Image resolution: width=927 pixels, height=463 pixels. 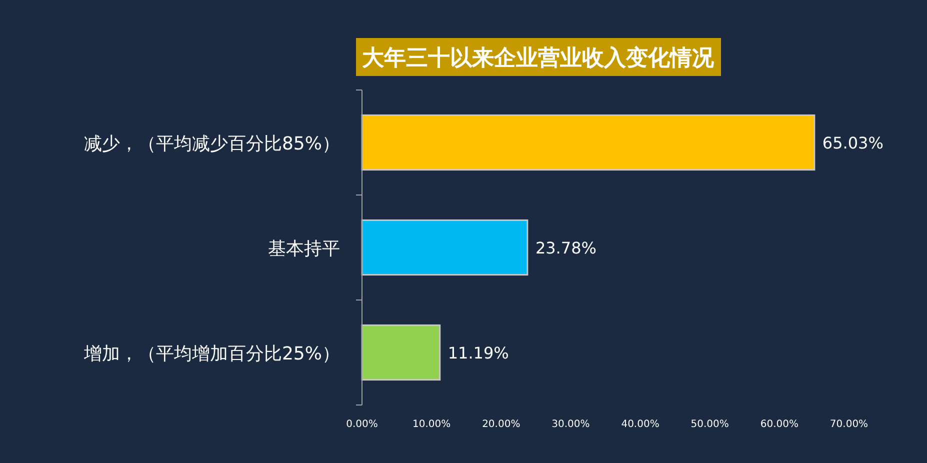 I want to click on x-tick-label: 0.00%, so click(x=362, y=424).